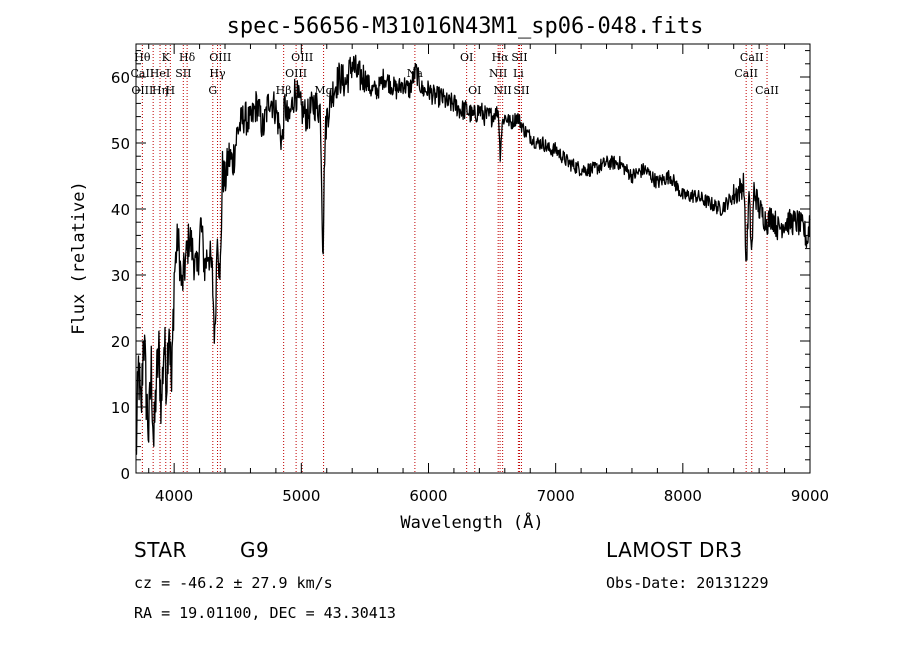  What do you see at coordinates (125, 474) in the screenshot?
I see `y-tick-label: 0` at bounding box center [125, 474].